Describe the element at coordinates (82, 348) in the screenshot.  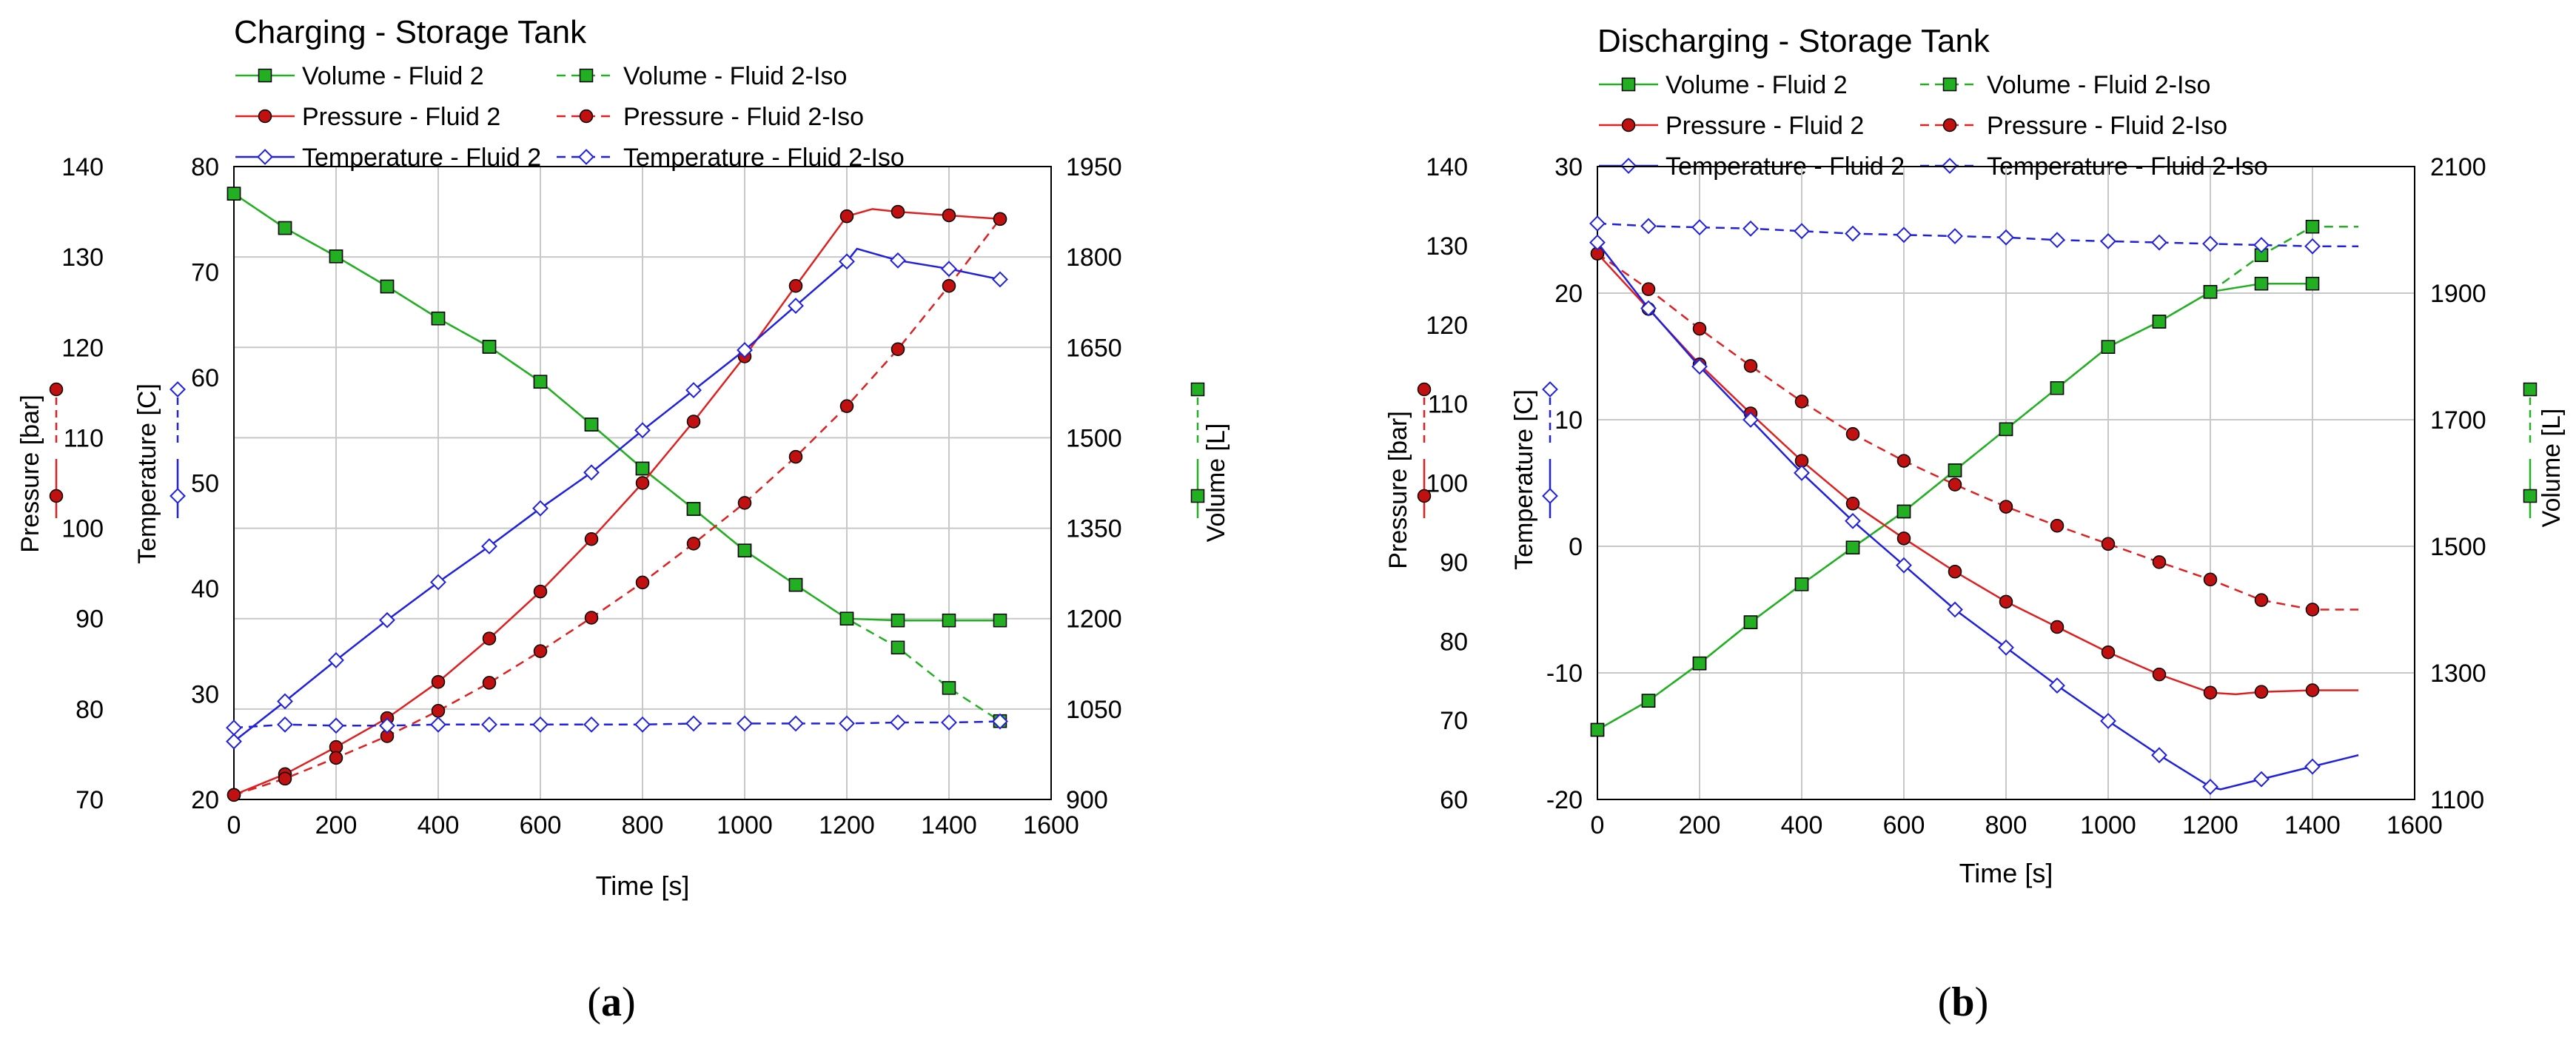
I see `pressure-tick-label: 120` at that location.